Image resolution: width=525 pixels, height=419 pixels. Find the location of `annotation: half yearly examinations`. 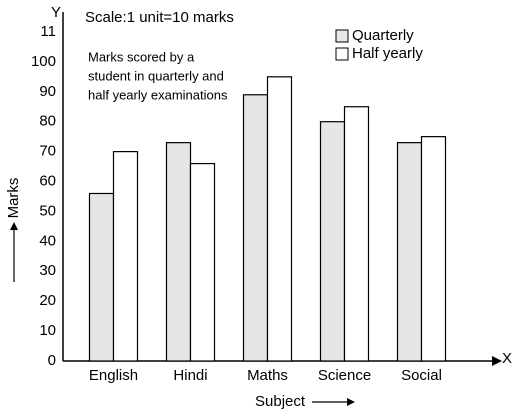

annotation: half yearly examinations is located at coordinates (158, 94).